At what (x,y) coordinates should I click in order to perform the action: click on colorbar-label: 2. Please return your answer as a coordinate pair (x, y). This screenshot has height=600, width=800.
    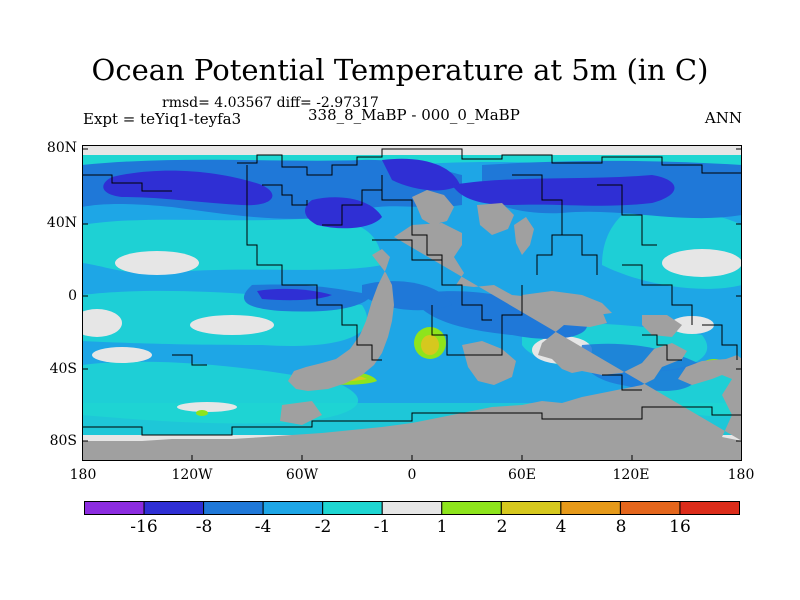
    Looking at the image, I should click on (502, 527).